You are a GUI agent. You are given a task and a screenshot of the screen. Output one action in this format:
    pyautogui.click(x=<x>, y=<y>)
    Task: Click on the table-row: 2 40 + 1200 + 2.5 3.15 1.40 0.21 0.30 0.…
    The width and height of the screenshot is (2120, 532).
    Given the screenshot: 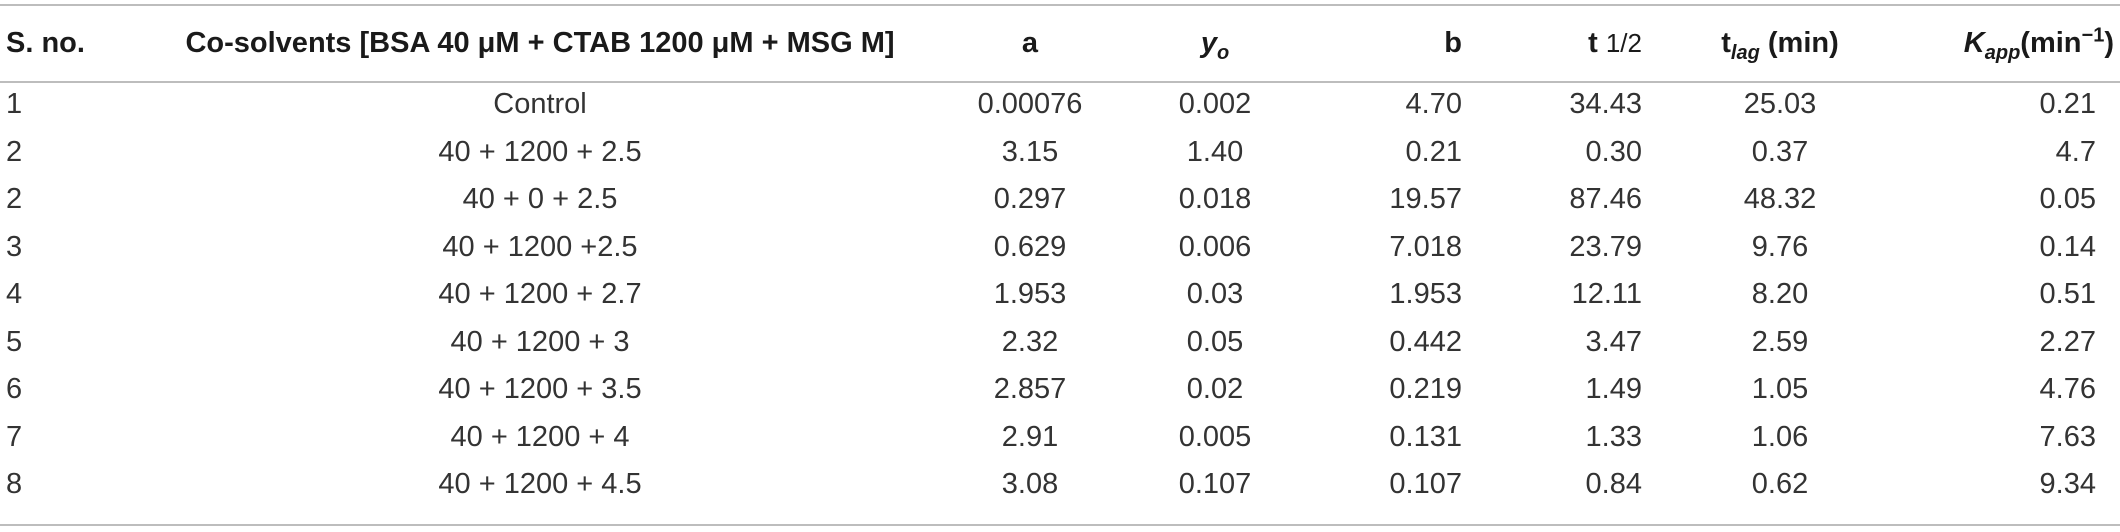 What is the action you would take?
    pyautogui.click(x=1060, y=153)
    